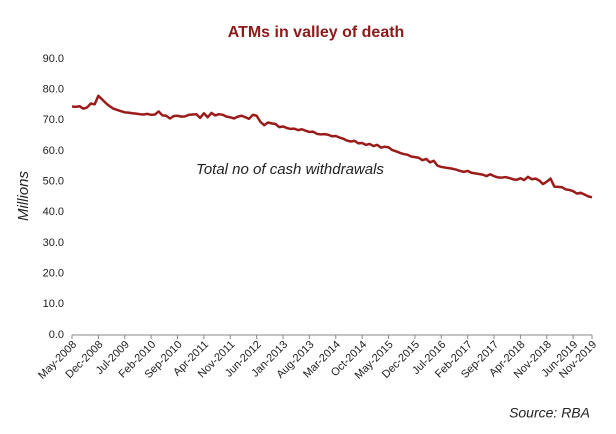 The height and width of the screenshot is (434, 616). I want to click on y-tick-label: 60.0, so click(53, 151).